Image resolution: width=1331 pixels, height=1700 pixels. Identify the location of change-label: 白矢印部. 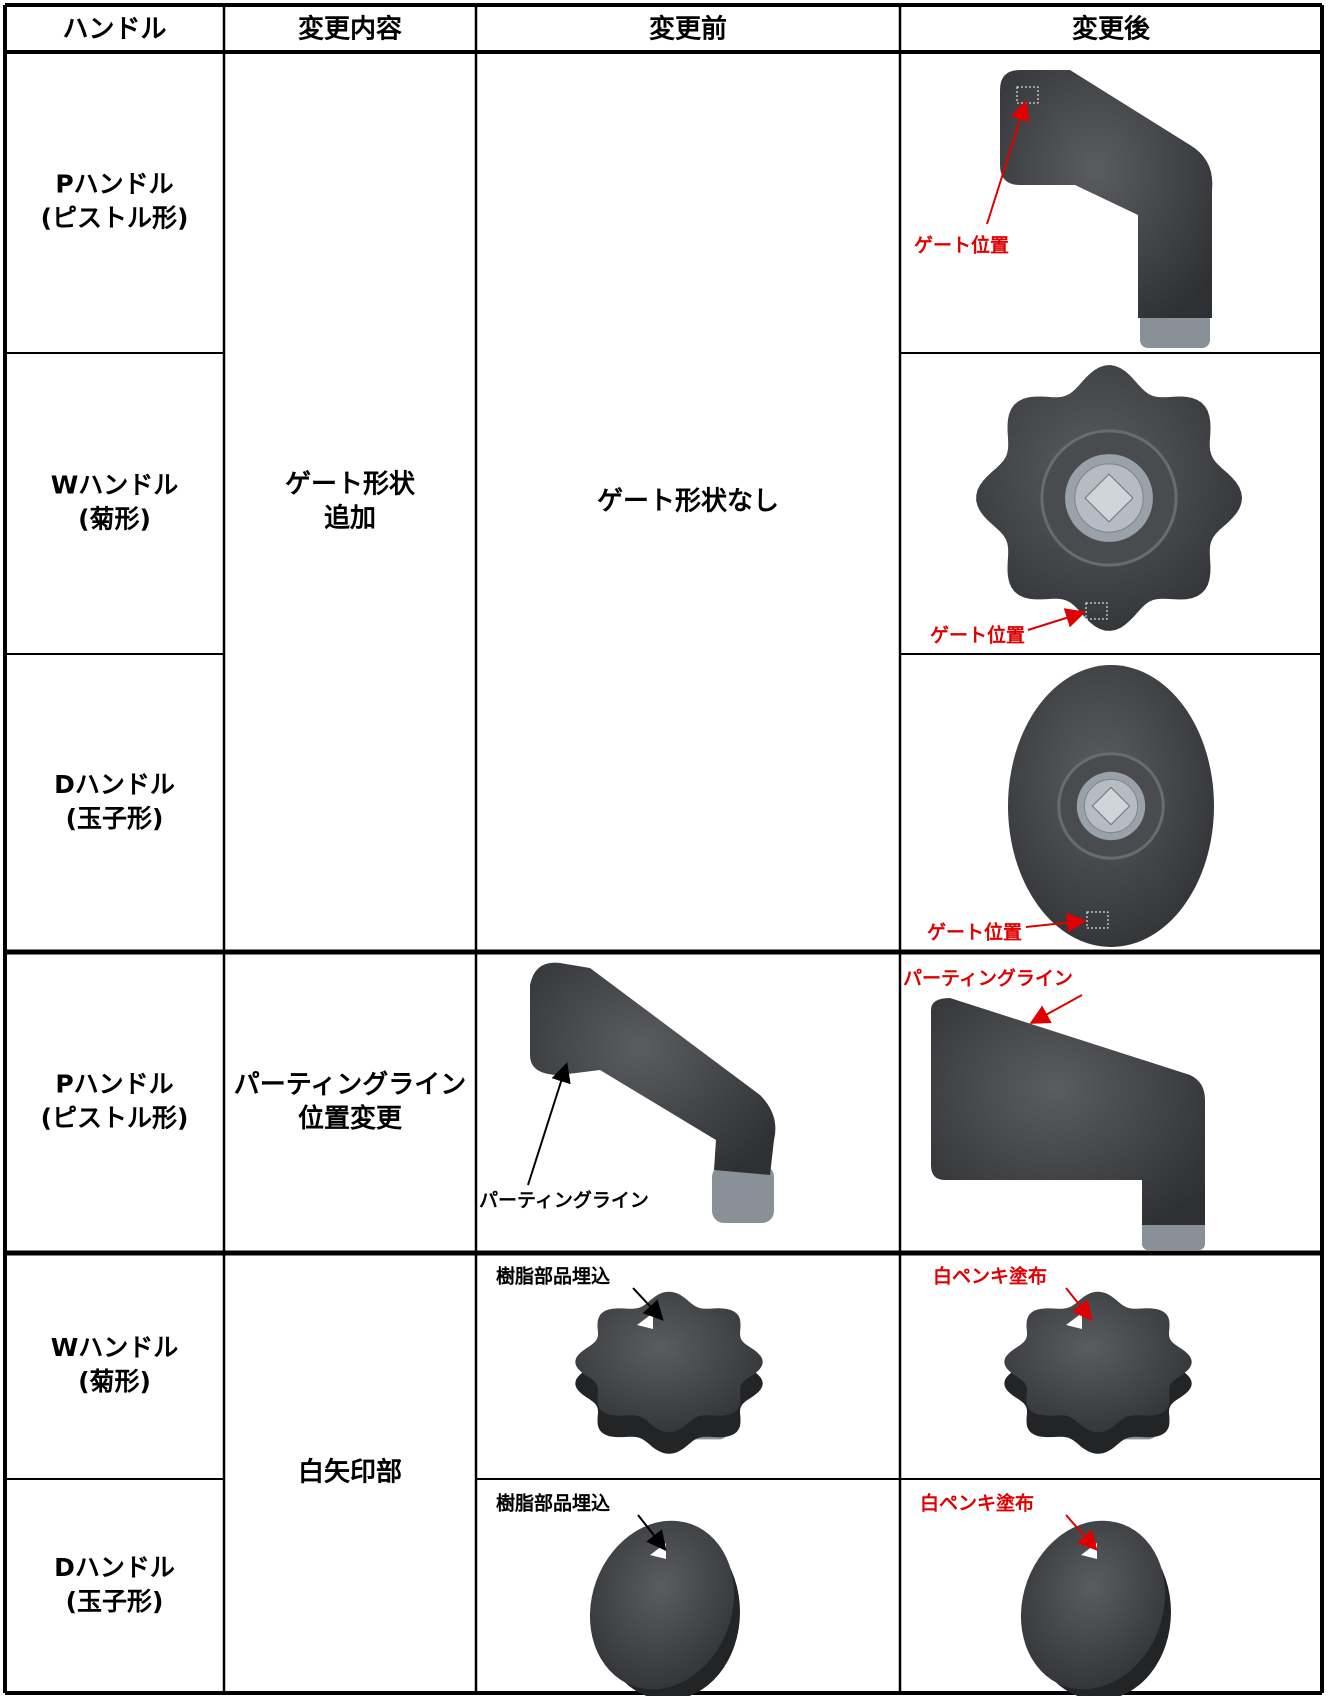
(350, 1472).